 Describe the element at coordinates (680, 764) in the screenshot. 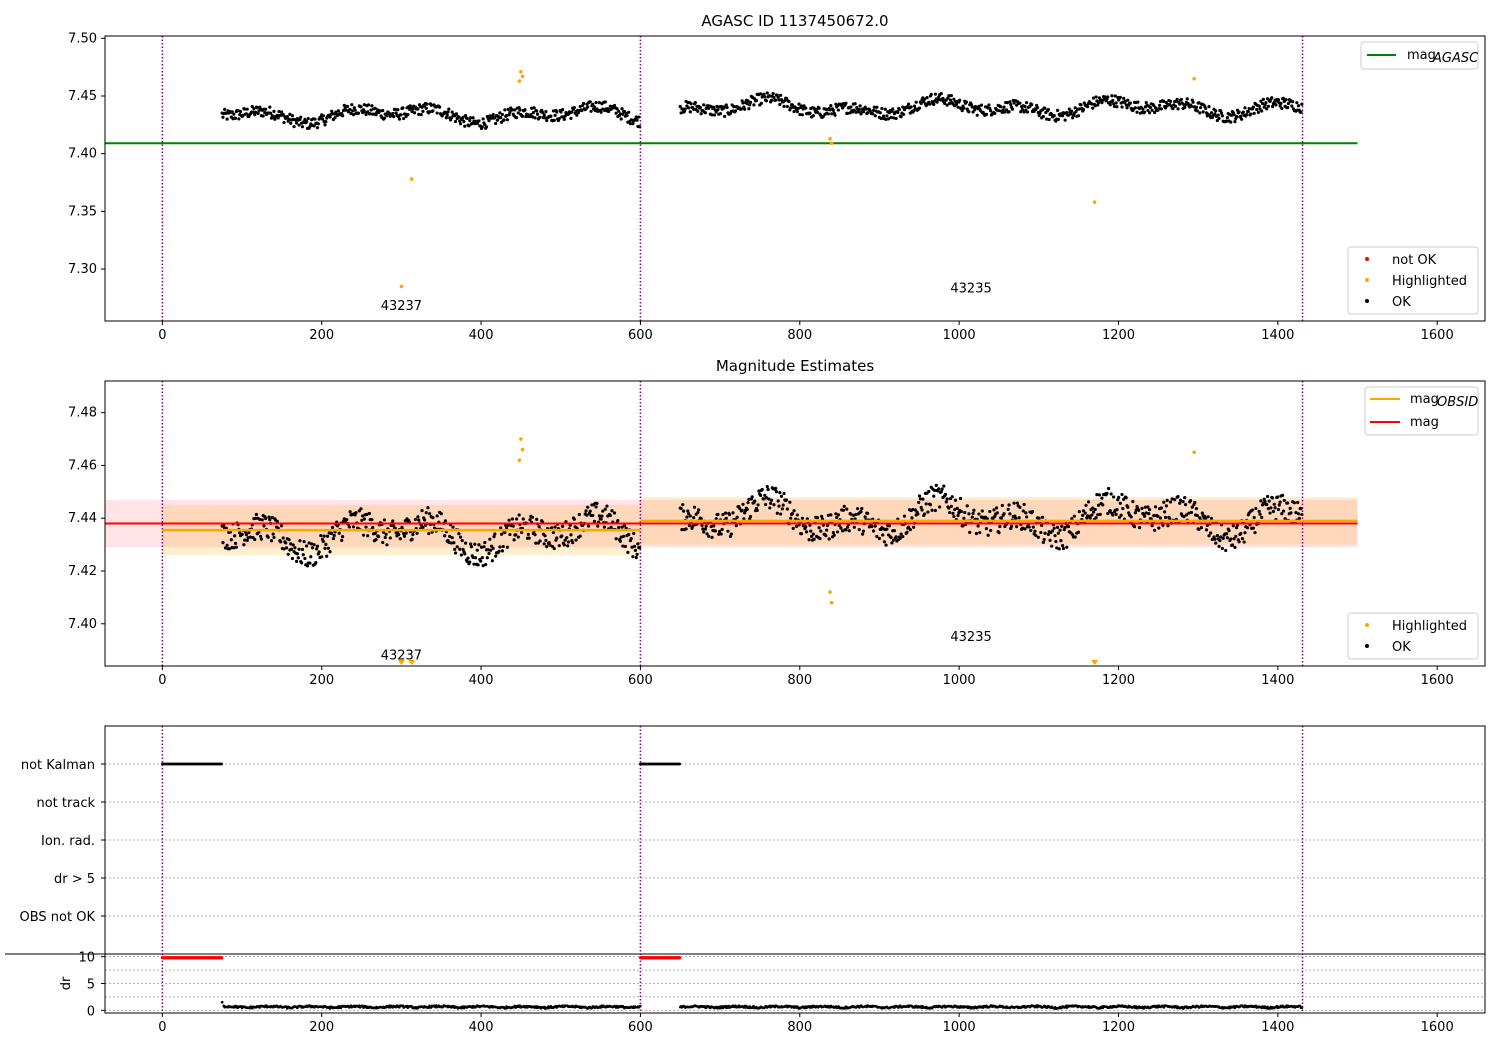

I see `flag-point` at that location.